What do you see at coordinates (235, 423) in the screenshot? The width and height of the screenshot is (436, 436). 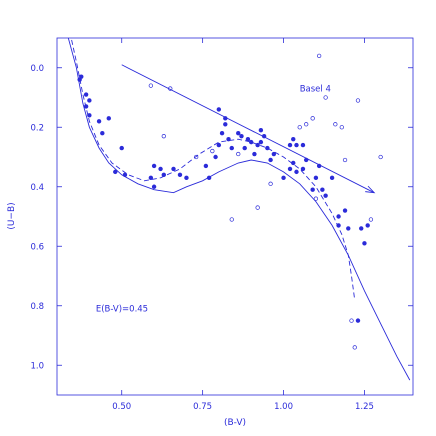 I see `x-axis-label: (B-V)` at bounding box center [235, 423].